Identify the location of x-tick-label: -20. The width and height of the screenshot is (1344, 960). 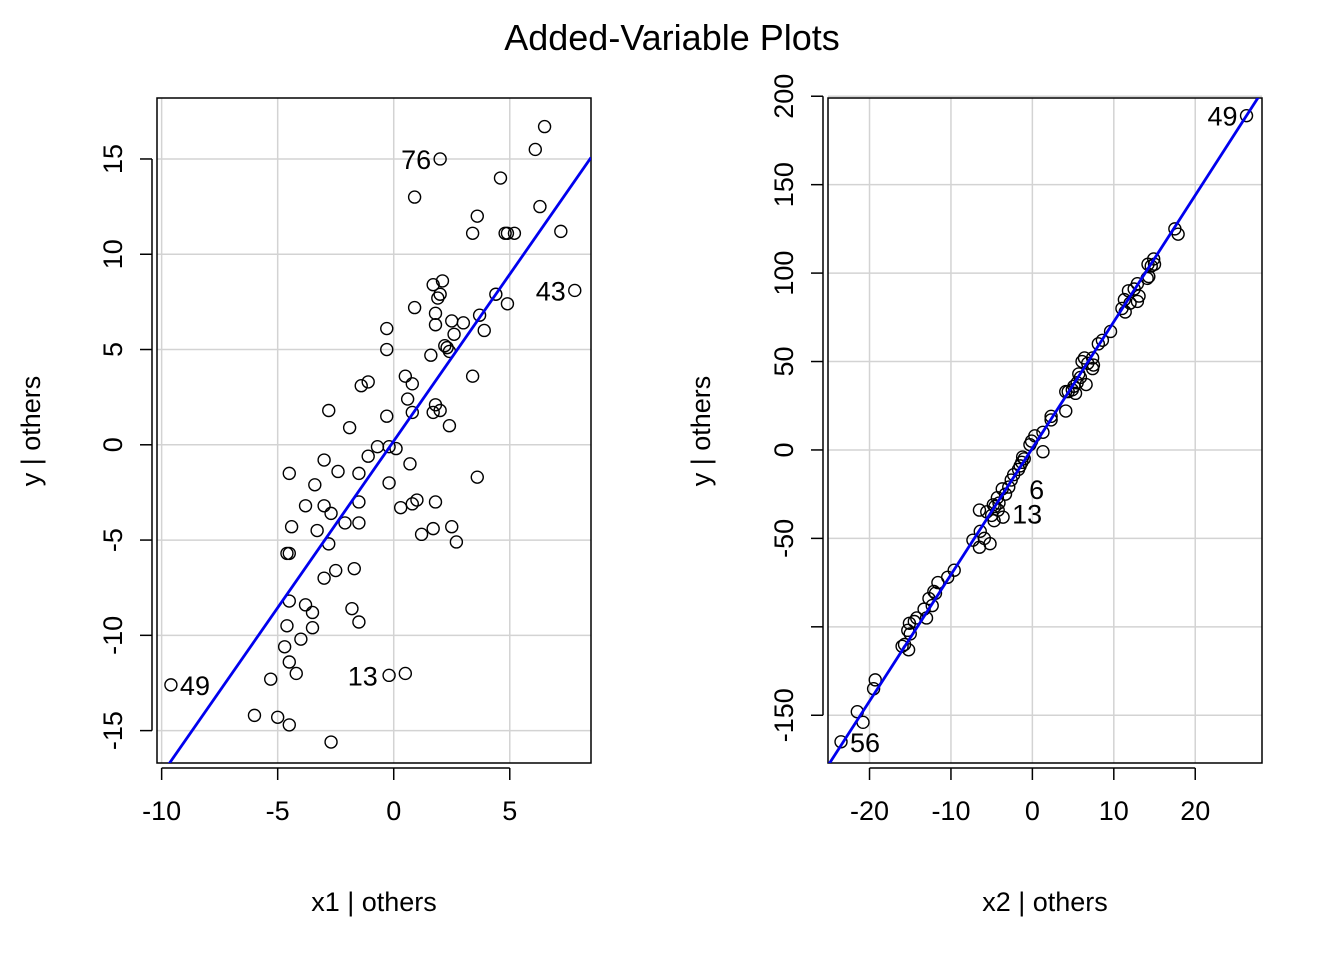
(869, 811).